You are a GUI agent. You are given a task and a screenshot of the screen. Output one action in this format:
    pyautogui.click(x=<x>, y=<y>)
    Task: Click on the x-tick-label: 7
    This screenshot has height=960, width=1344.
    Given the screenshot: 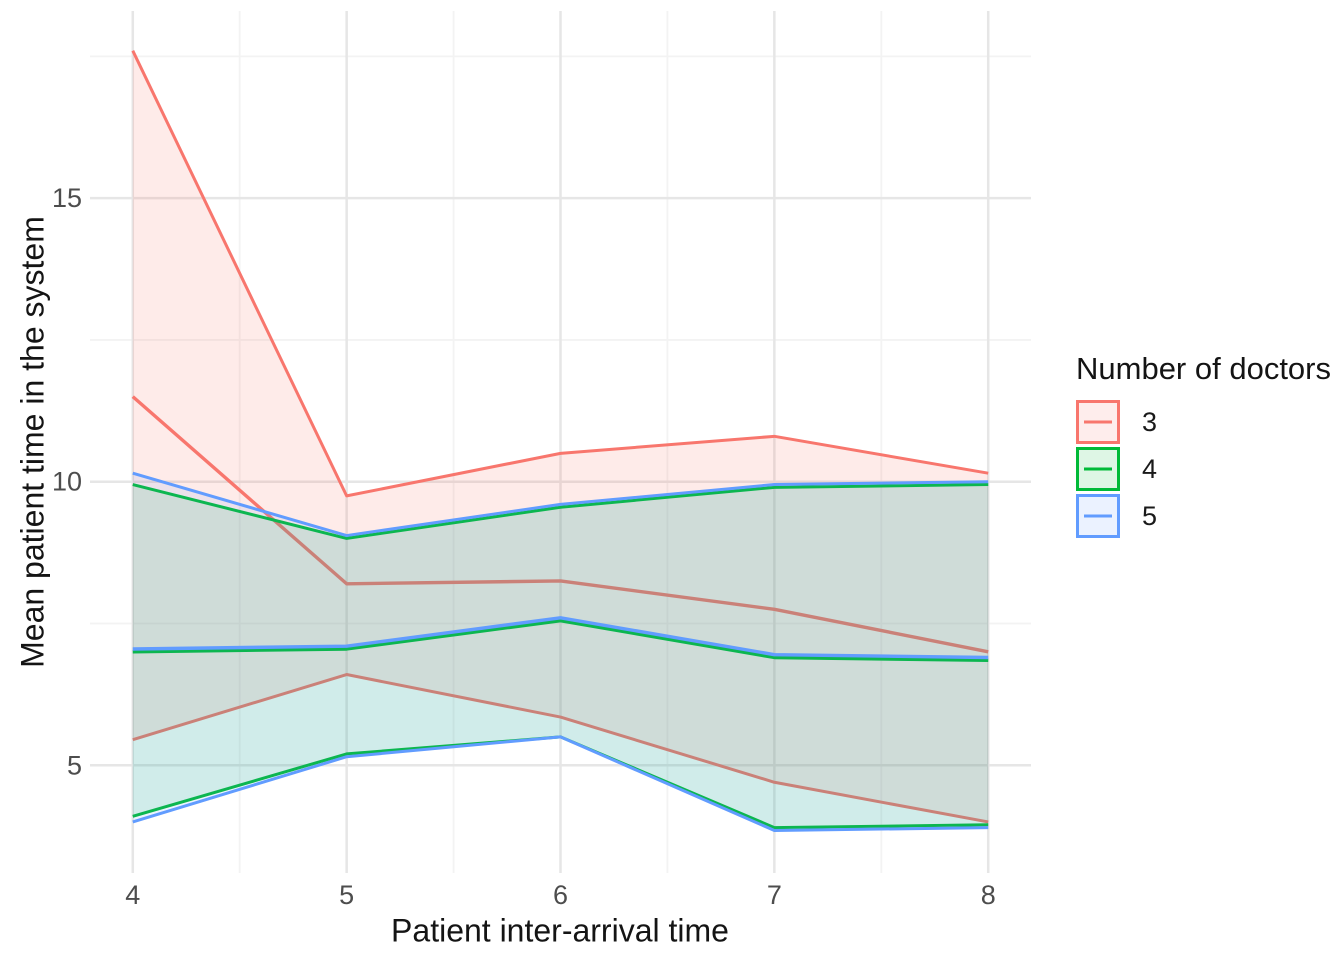 What is the action you would take?
    pyautogui.click(x=774, y=895)
    